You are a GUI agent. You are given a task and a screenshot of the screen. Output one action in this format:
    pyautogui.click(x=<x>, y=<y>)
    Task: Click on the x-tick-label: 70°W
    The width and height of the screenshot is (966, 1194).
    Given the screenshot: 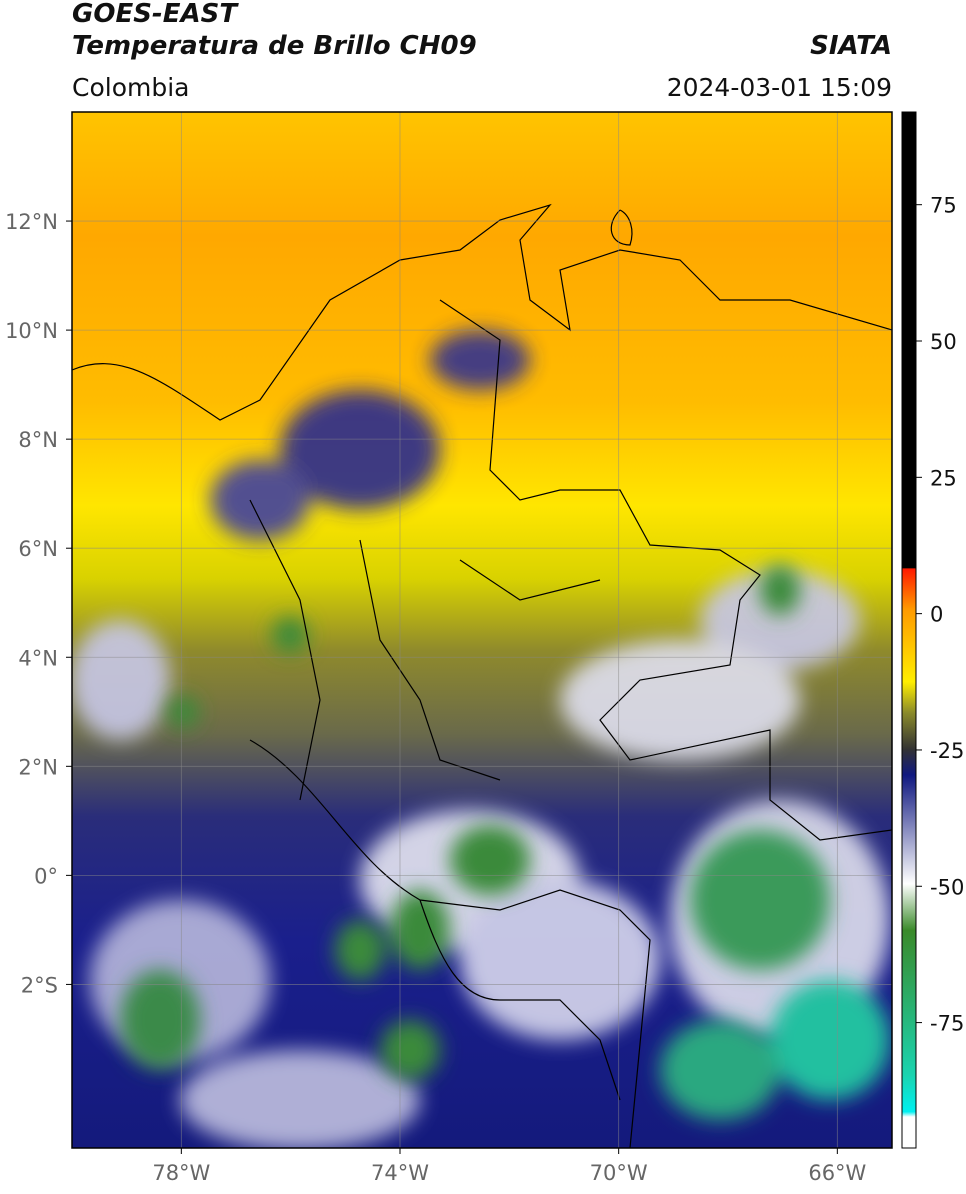 What is the action you would take?
    pyautogui.click(x=619, y=1173)
    